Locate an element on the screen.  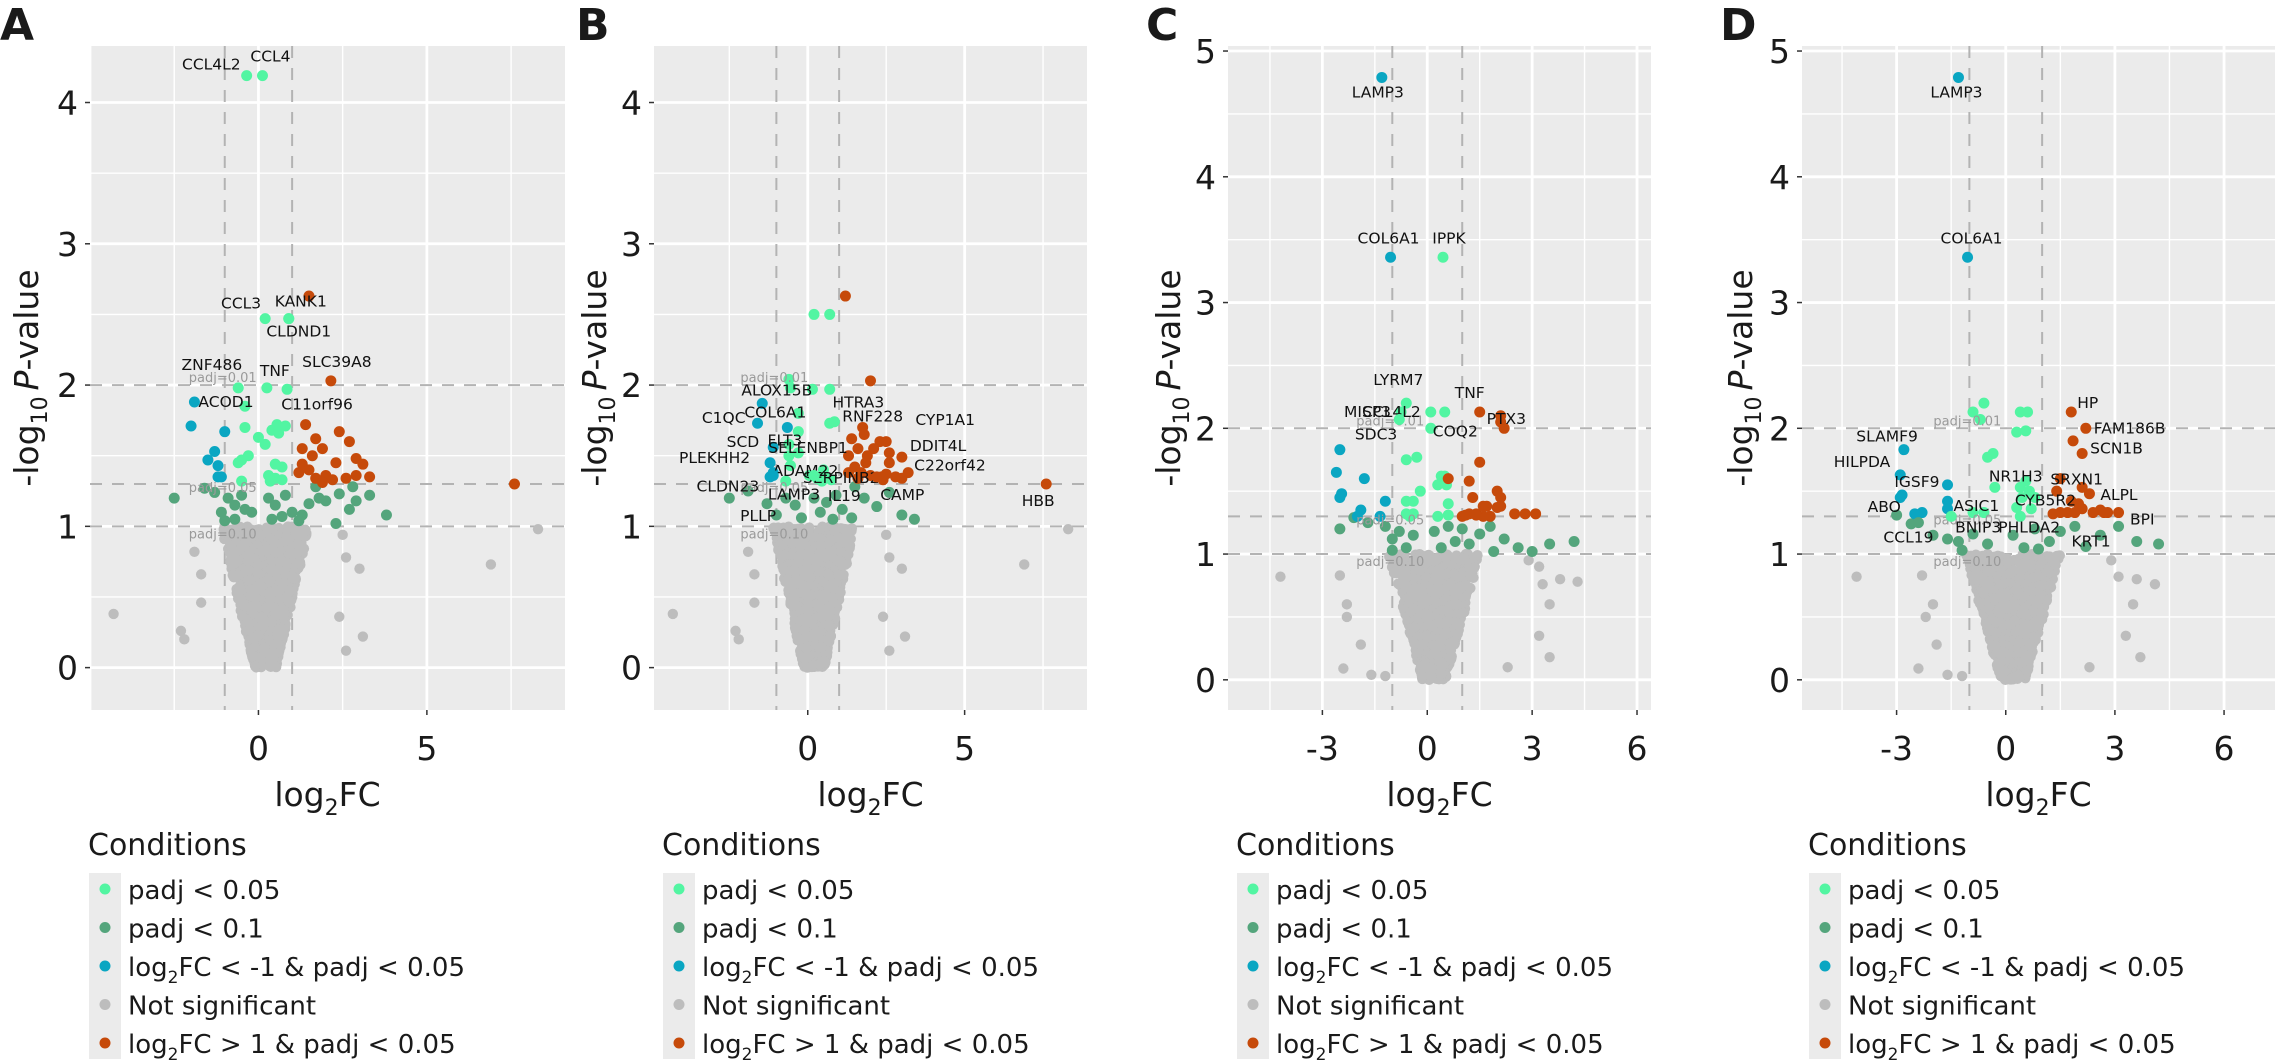
y-tick-label: 3 is located at coordinates (67, 244).